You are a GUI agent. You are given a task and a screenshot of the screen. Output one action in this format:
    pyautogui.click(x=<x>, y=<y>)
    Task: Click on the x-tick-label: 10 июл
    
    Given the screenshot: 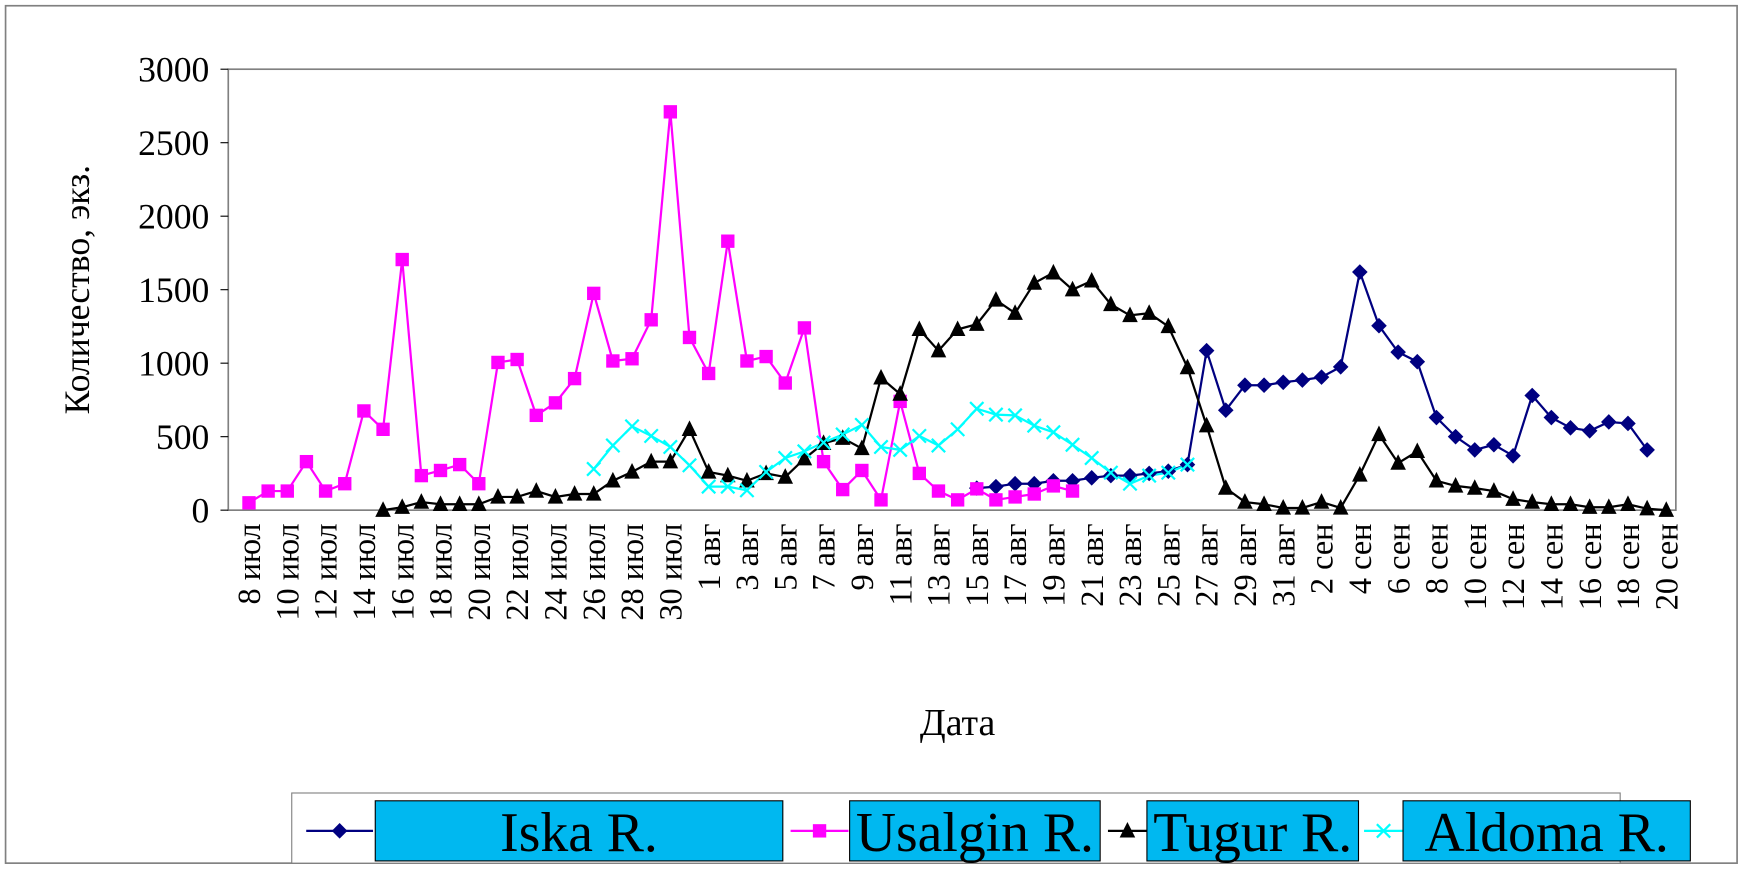 What is the action you would take?
    pyautogui.click(x=287, y=572)
    